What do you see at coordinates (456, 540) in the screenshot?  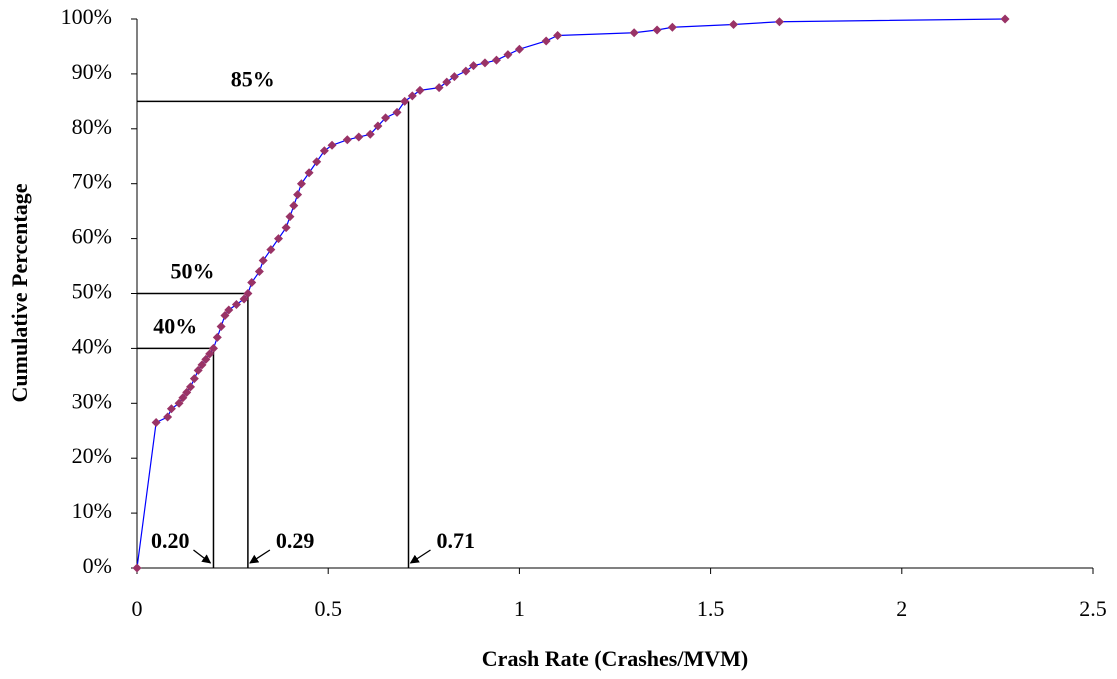 I see `annotation-label: 0.71` at bounding box center [456, 540].